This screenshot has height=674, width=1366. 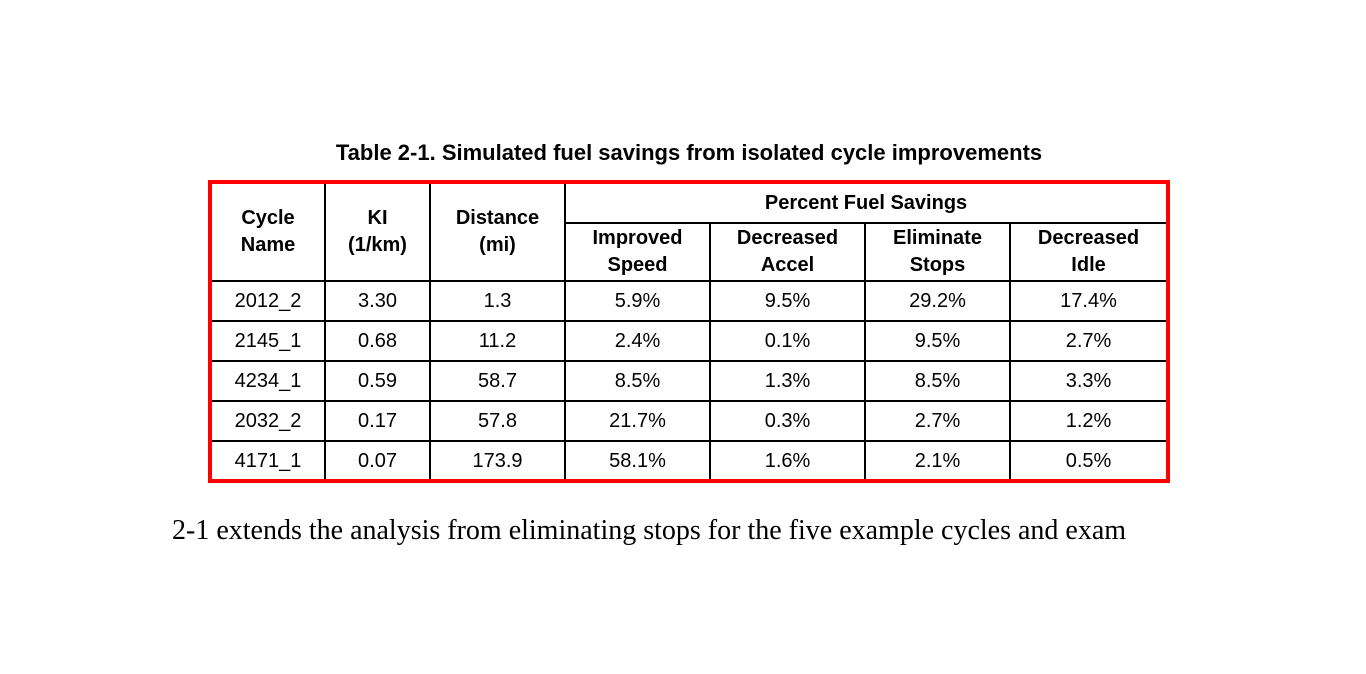 What do you see at coordinates (377, 341) in the screenshot?
I see `cell-ki: 0.68` at bounding box center [377, 341].